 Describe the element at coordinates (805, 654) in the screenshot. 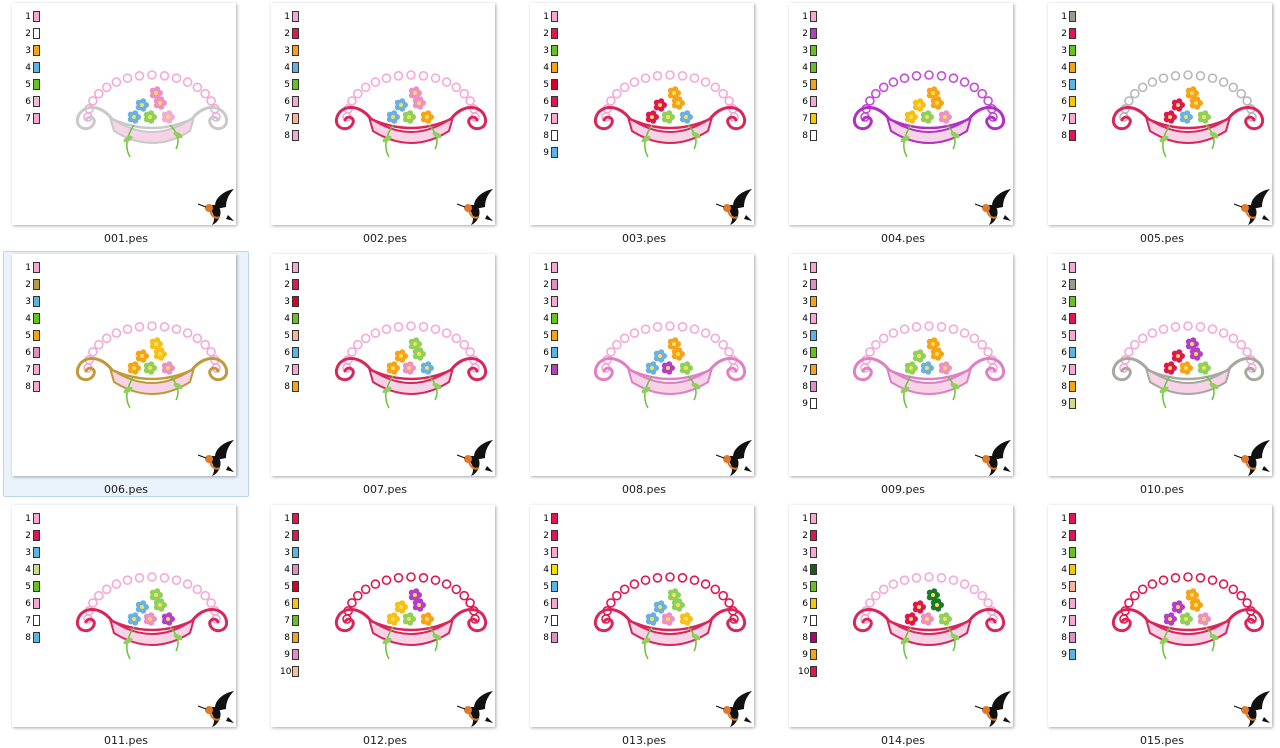

I see `thread-color-number: 9` at that location.